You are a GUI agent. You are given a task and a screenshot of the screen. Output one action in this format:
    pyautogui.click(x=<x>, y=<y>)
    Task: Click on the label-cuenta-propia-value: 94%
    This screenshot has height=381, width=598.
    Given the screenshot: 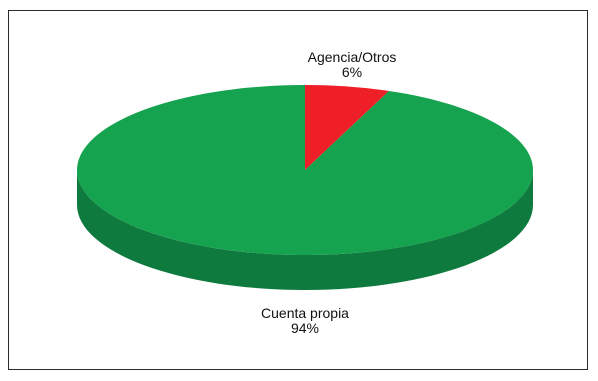 What is the action you would take?
    pyautogui.click(x=305, y=328)
    